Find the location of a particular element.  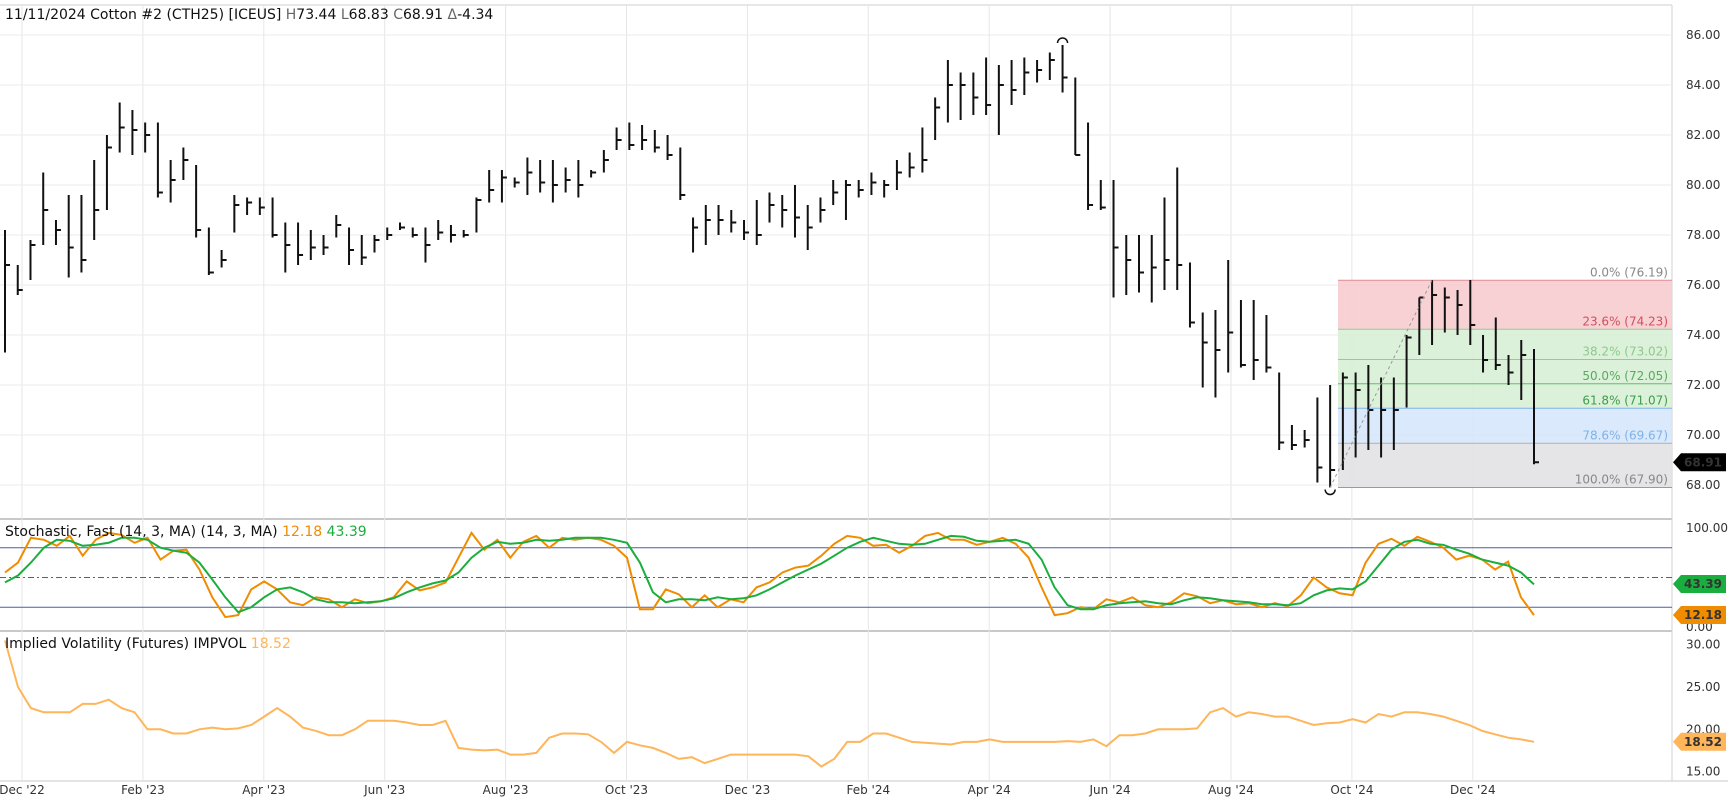

x-tick-label: Dec '24 is located at coordinates (1473, 790).